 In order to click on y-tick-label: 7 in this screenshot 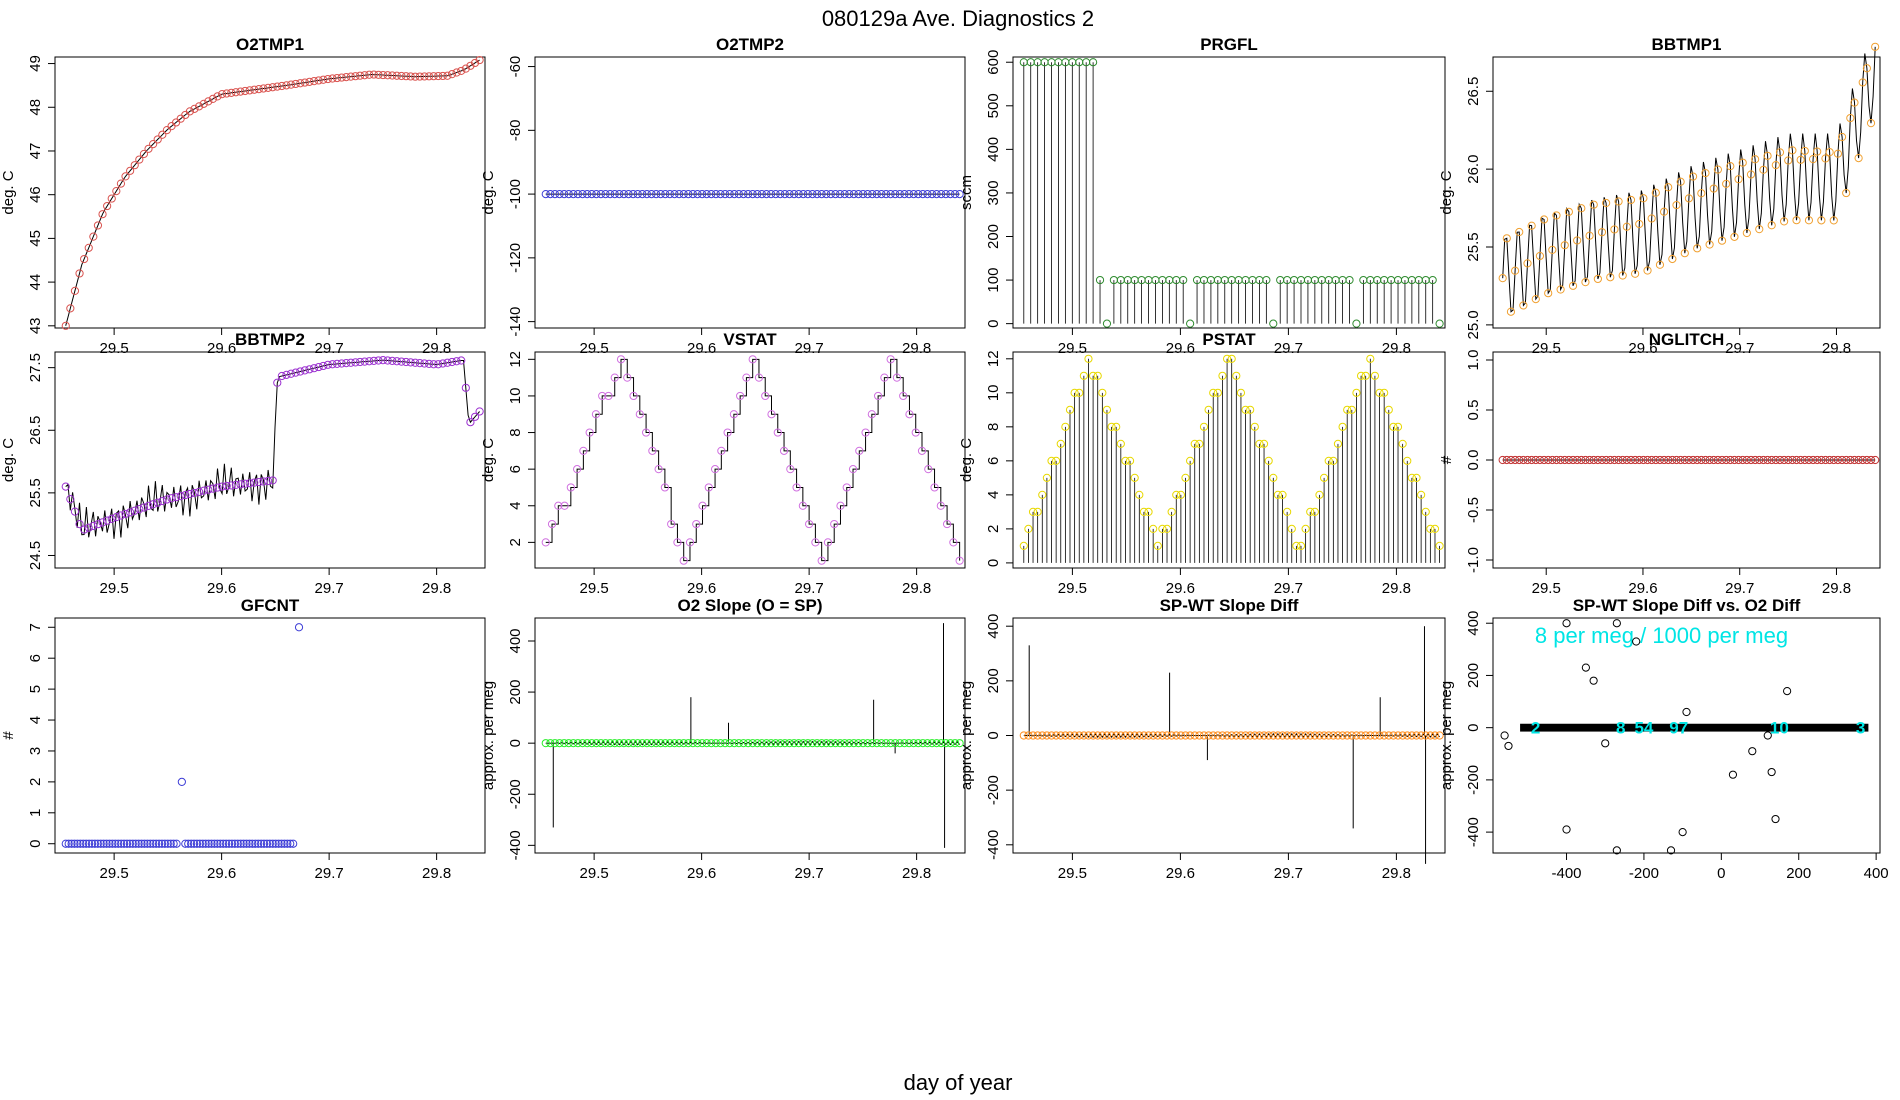, I will do `click(35, 627)`.